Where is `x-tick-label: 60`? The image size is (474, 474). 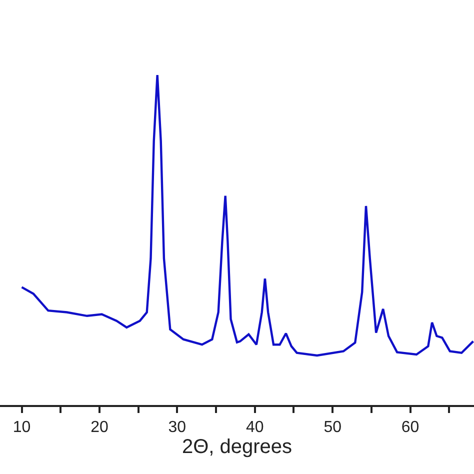 x-tick-label: 60 is located at coordinates (410, 427).